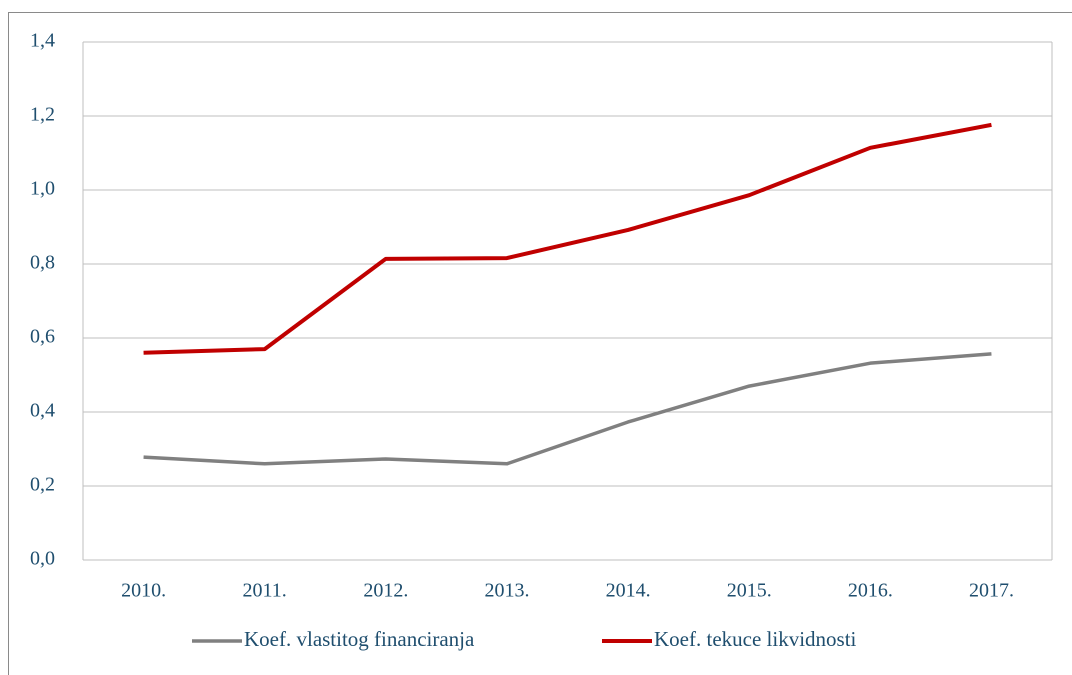 The image size is (1072, 675). What do you see at coordinates (42, 337) in the screenshot?
I see `y-tick-label: 0,6` at bounding box center [42, 337].